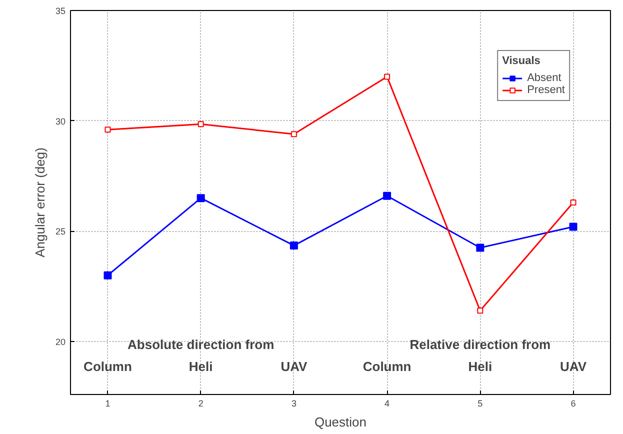  Describe the element at coordinates (340, 422) in the screenshot. I see `x-axis-title: Question` at that location.